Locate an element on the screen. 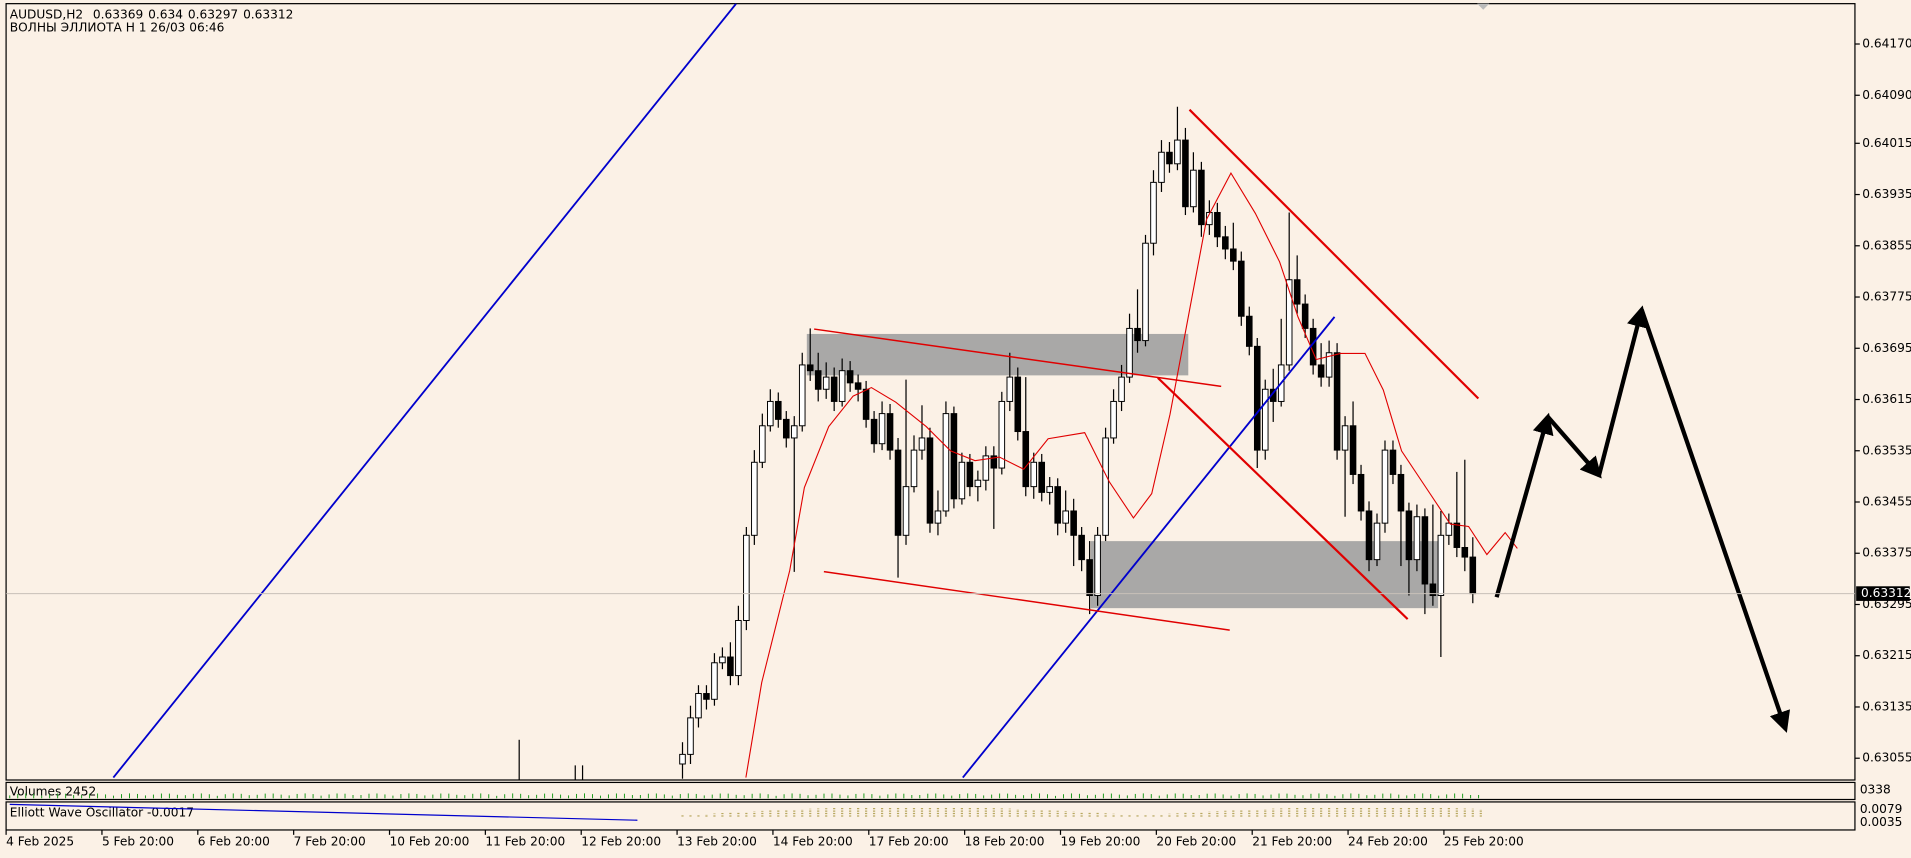 Image resolution: width=1911 pixels, height=858 pixels. last-close: 0.63312 is located at coordinates (268, 14).